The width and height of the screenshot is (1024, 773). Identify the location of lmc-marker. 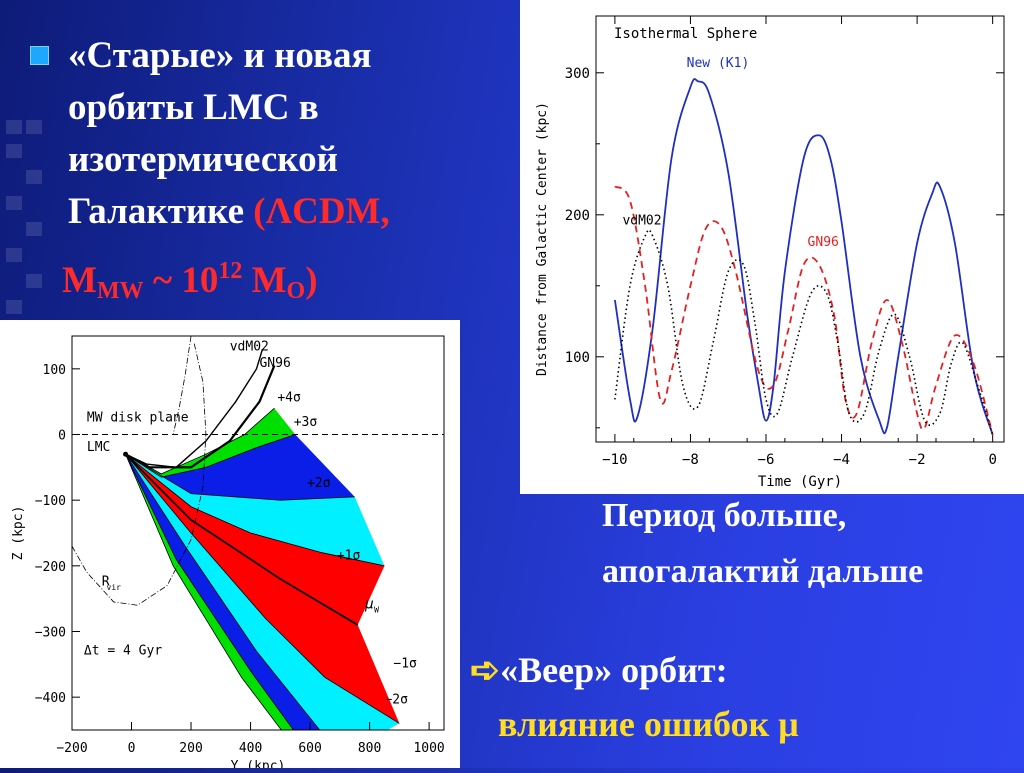
(126, 454).